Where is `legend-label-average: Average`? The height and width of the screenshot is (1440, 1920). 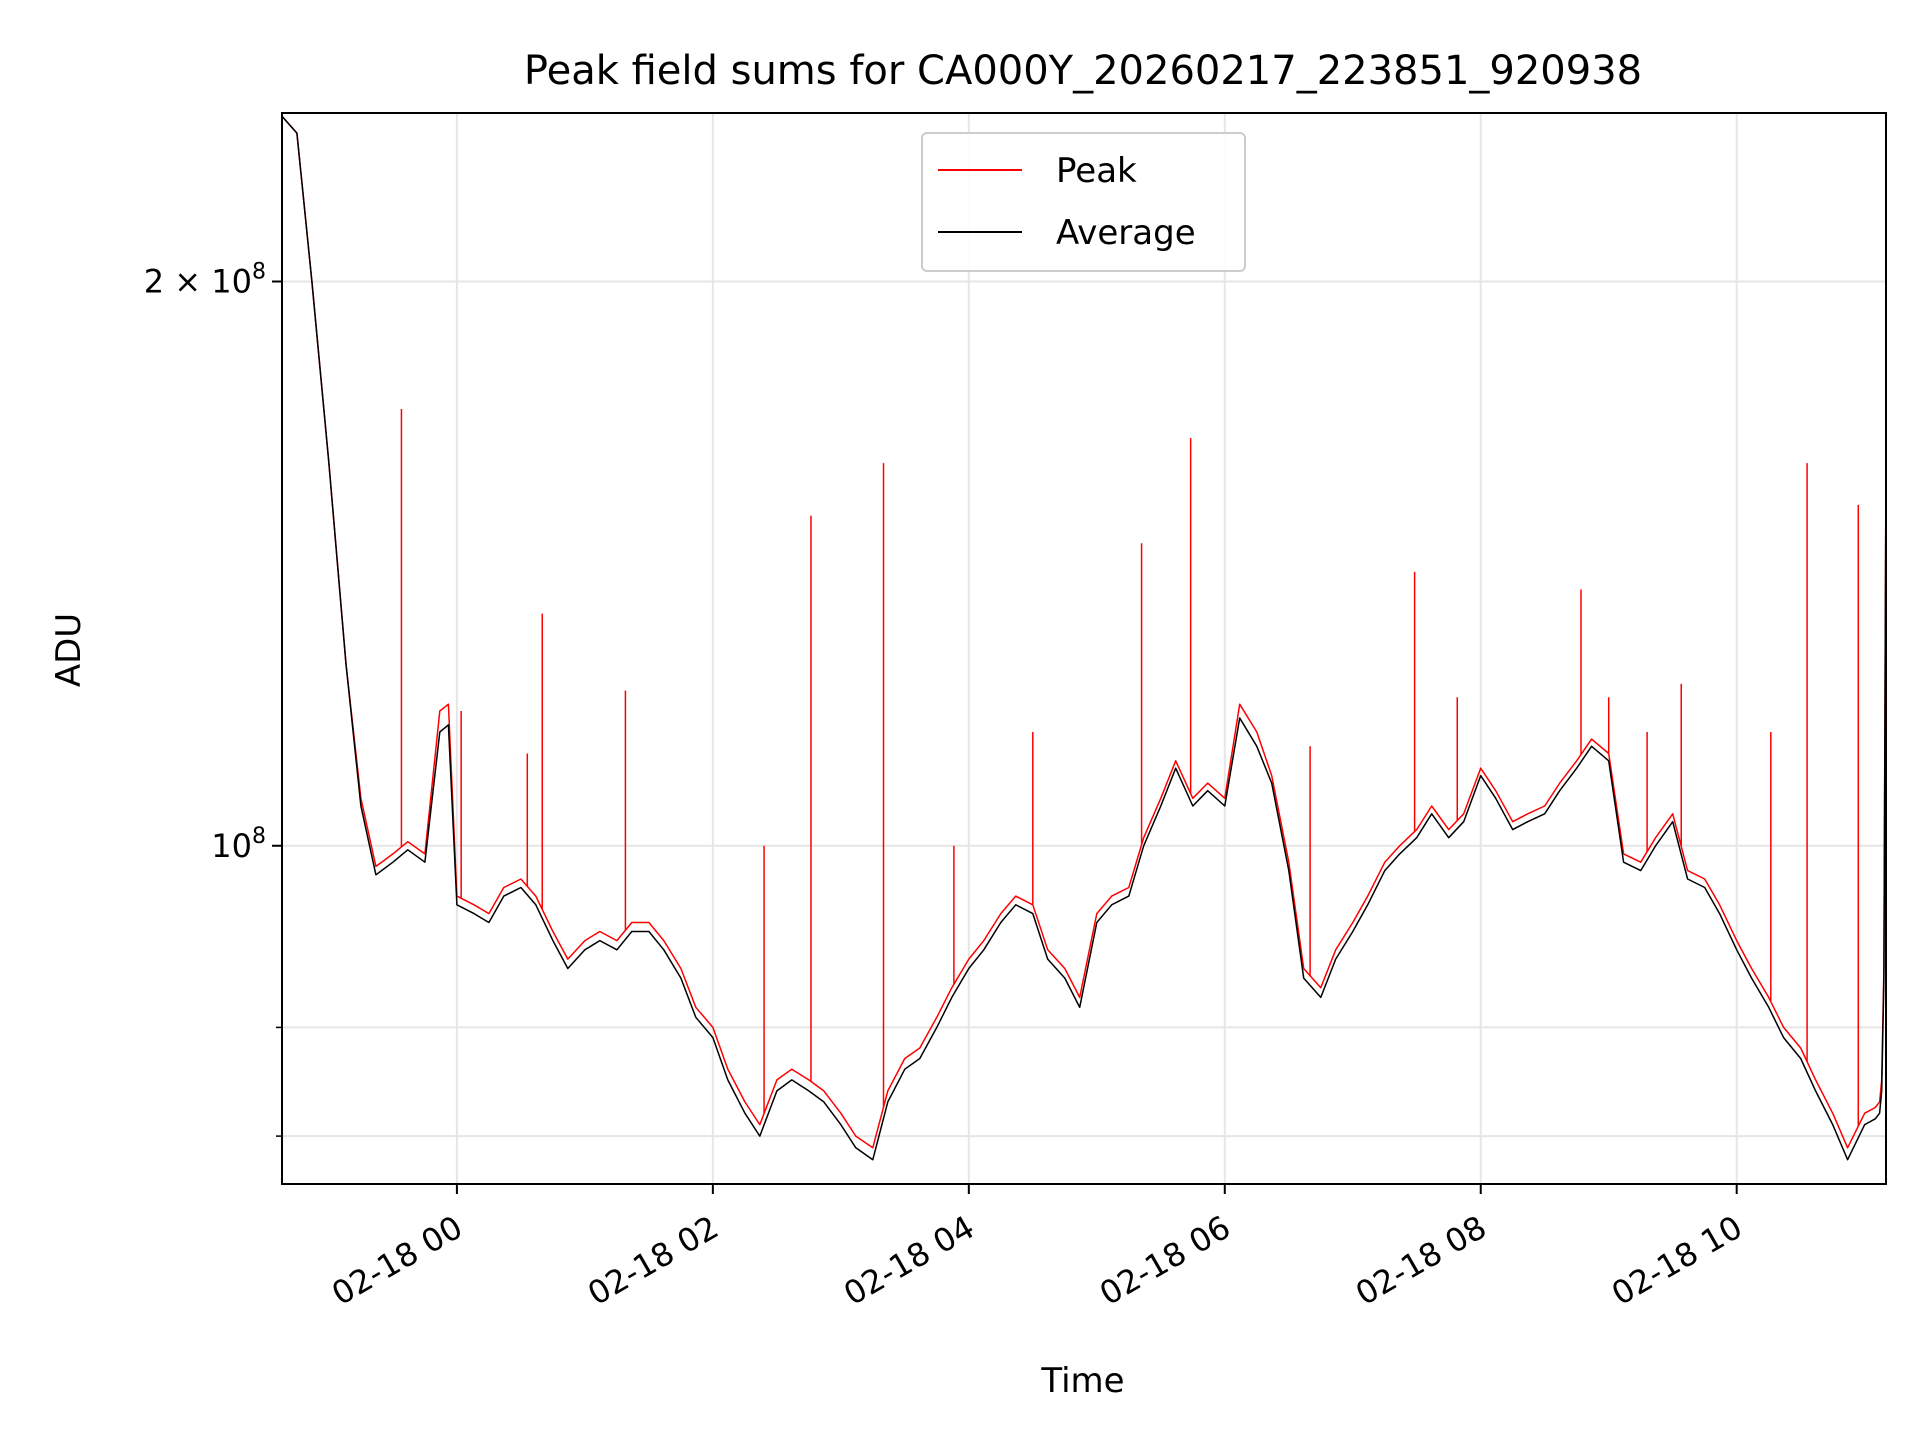
legend-label-average: Average is located at coordinates (1126, 233).